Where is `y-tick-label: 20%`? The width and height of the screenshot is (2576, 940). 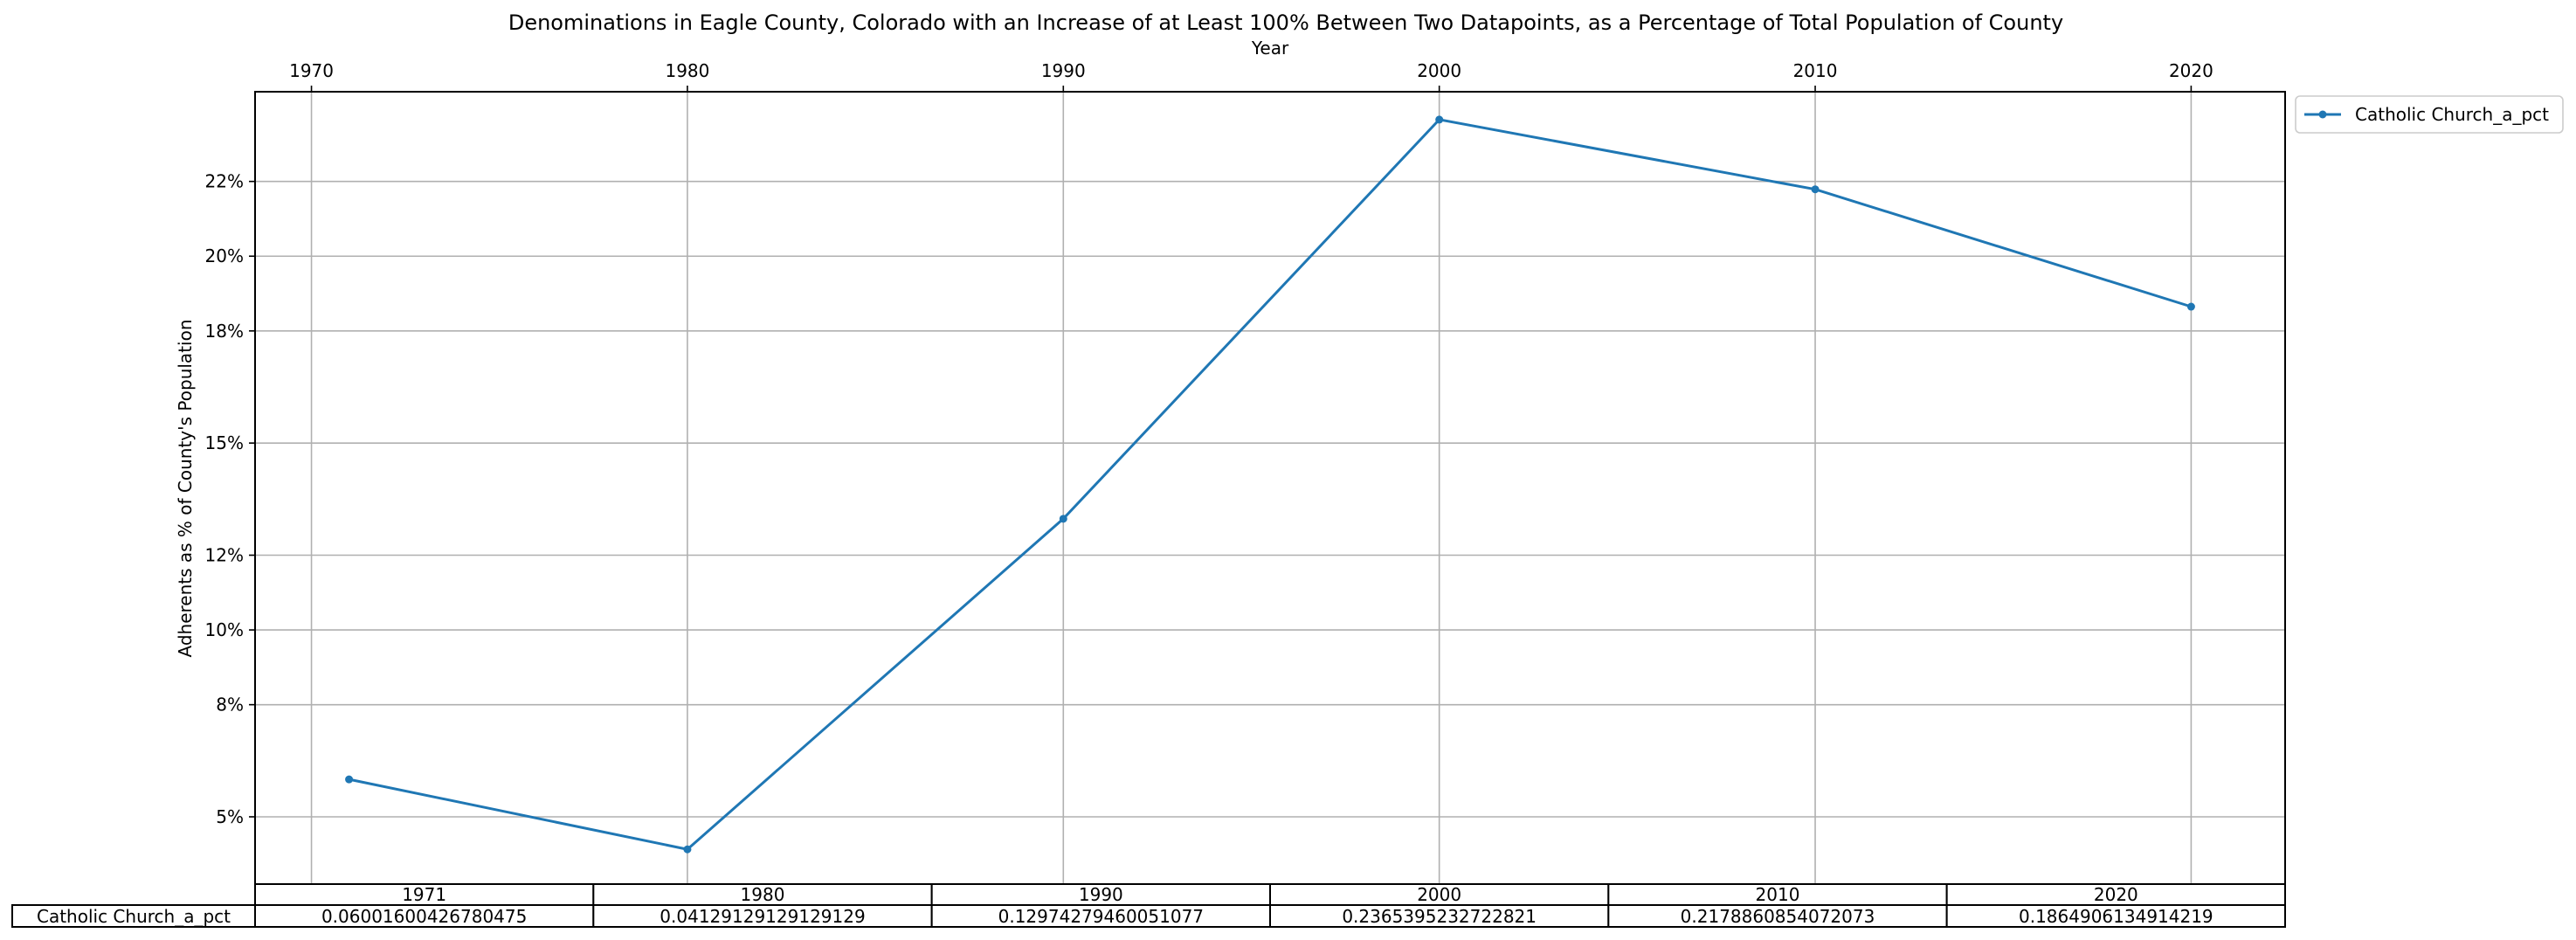
y-tick-label: 20% is located at coordinates (224, 255).